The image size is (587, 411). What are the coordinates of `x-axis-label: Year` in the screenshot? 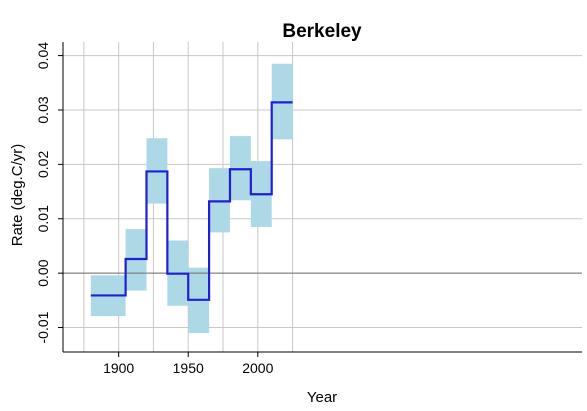 It's located at (322, 397).